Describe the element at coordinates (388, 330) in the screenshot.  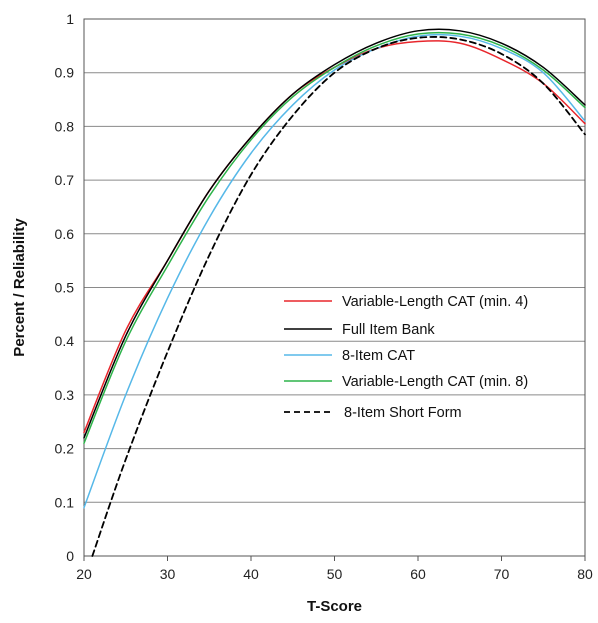
I see `legend-label: Full Item Bank` at that location.